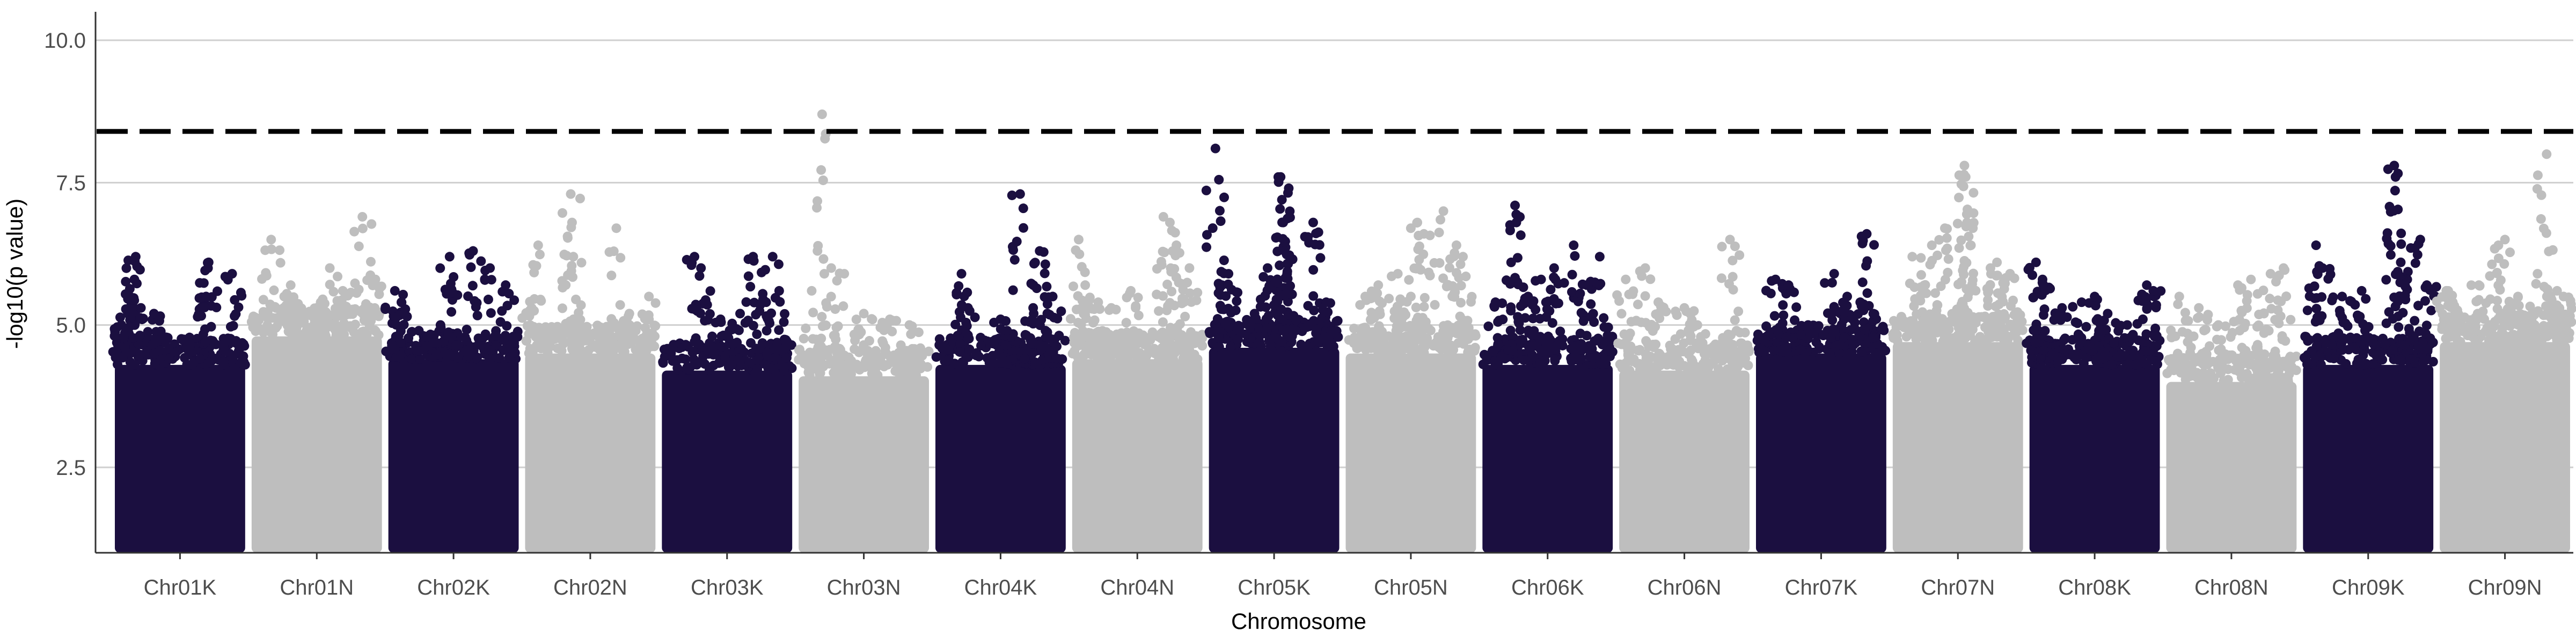 This screenshot has width=2576, height=644. Describe the element at coordinates (727, 587) in the screenshot. I see `x-tick-label: Chr03K` at that location.